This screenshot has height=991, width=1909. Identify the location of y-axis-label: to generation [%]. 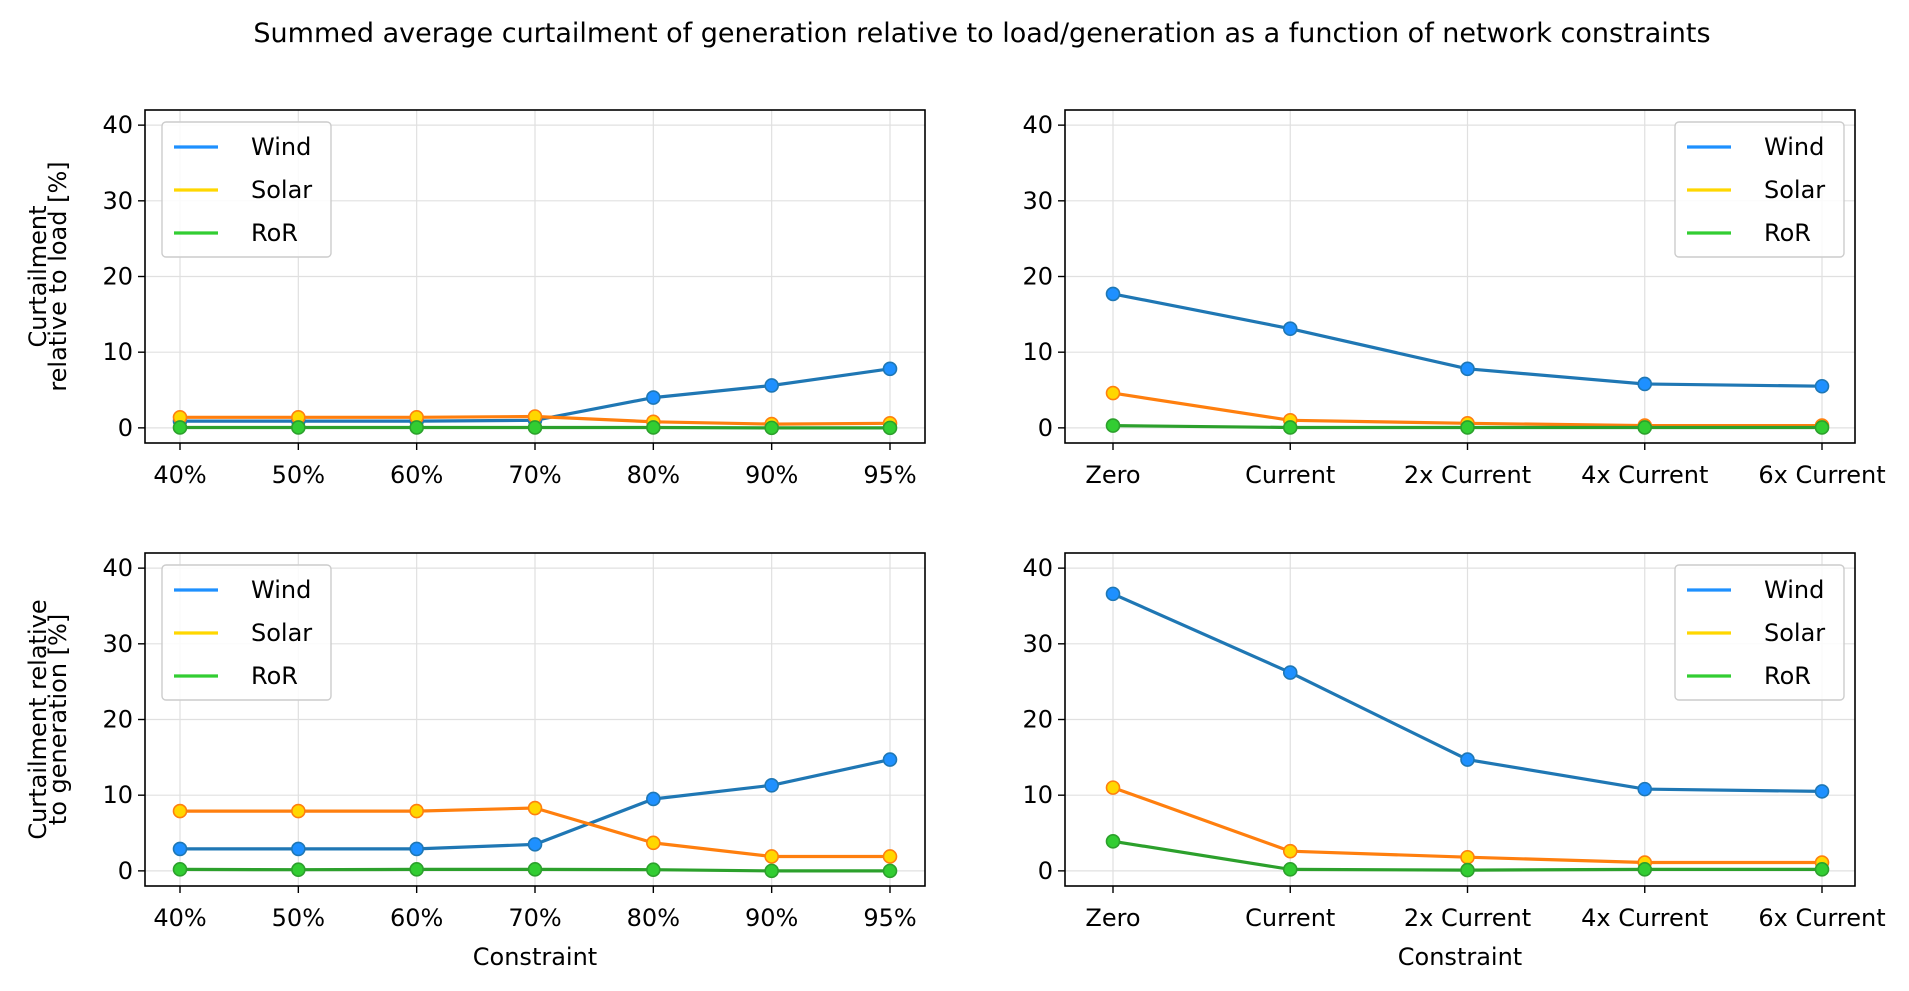
(58, 719).